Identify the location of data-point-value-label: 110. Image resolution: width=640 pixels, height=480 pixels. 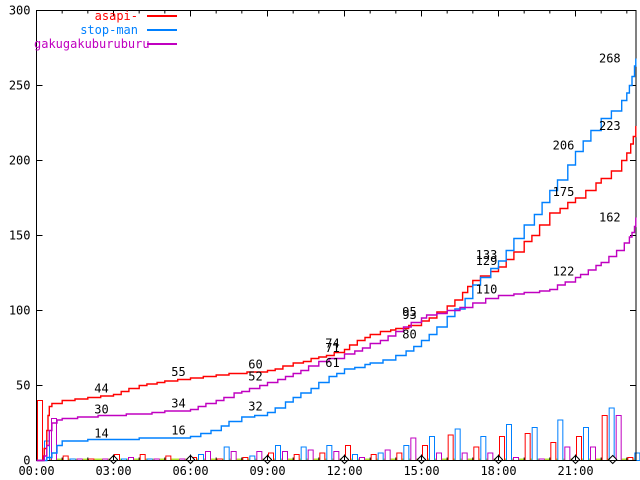
(487, 290).